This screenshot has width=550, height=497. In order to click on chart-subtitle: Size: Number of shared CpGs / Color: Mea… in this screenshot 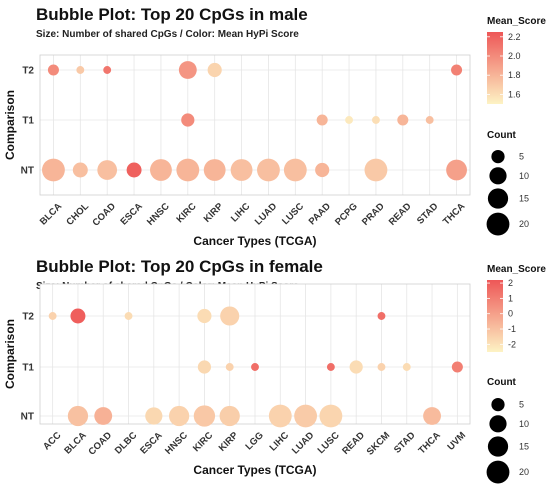, I will do `click(167, 34)`.